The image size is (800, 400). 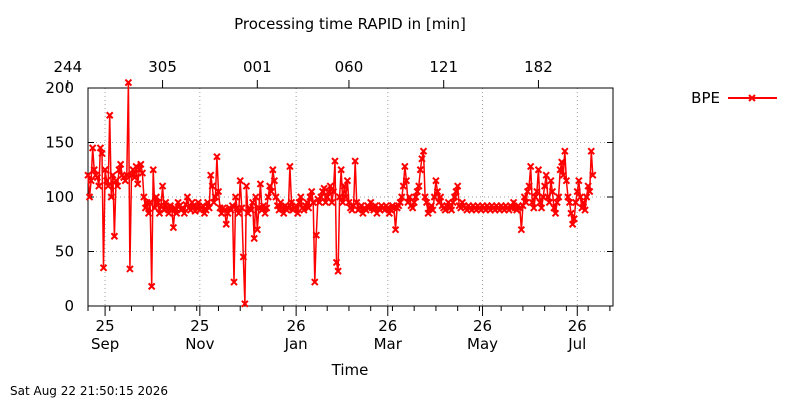 What do you see at coordinates (67, 67) in the screenshot?
I see `x2-tick-label: 244` at bounding box center [67, 67].